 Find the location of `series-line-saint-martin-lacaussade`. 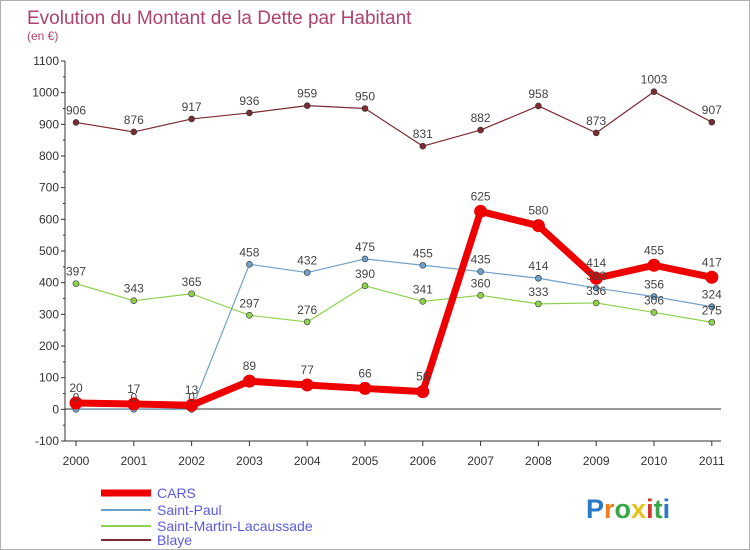

series-line-saint-martin-lacaussade is located at coordinates (393, 303).